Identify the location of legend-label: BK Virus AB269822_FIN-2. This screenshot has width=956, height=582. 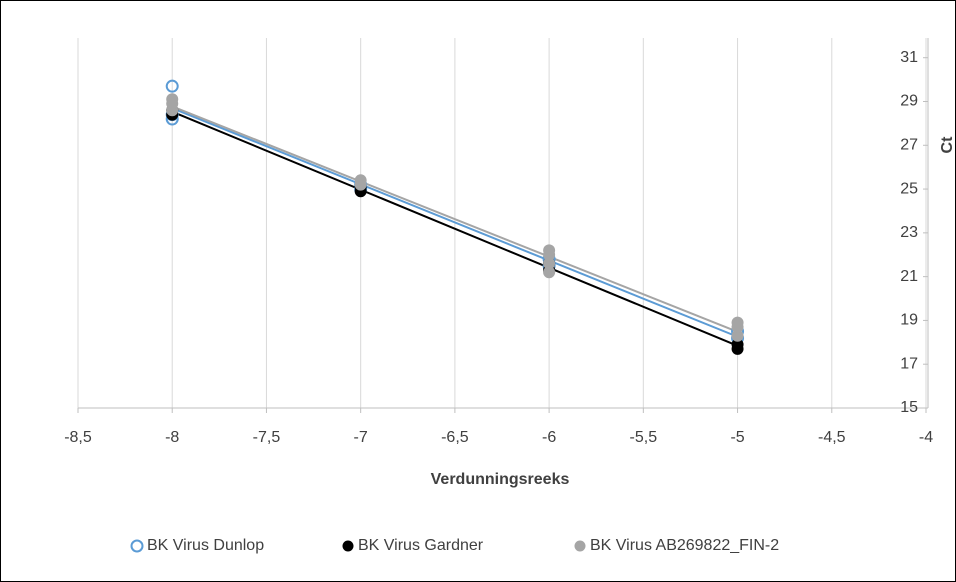
(684, 545).